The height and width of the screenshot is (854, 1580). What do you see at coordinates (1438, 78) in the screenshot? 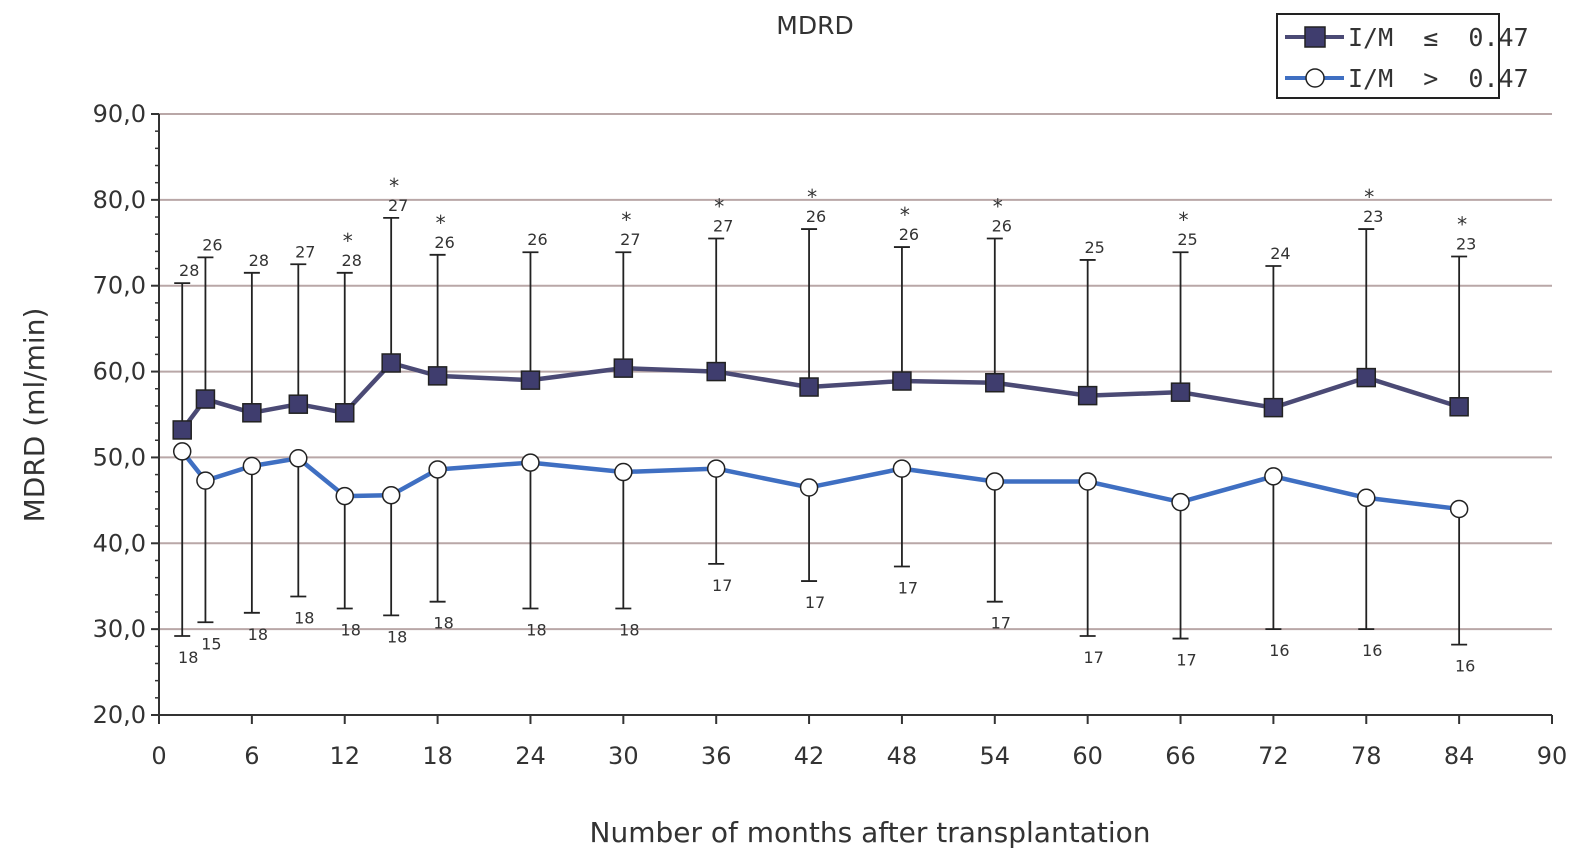
I see `legend-series2-label: I/M > 0.47` at bounding box center [1438, 78].